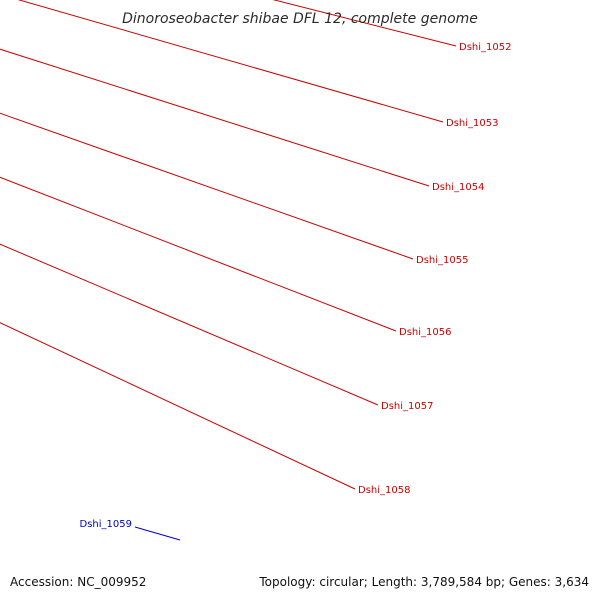 The height and width of the screenshot is (600, 600). What do you see at coordinates (78, 582) in the screenshot?
I see `accession-label: Accession: NC_009952` at bounding box center [78, 582].